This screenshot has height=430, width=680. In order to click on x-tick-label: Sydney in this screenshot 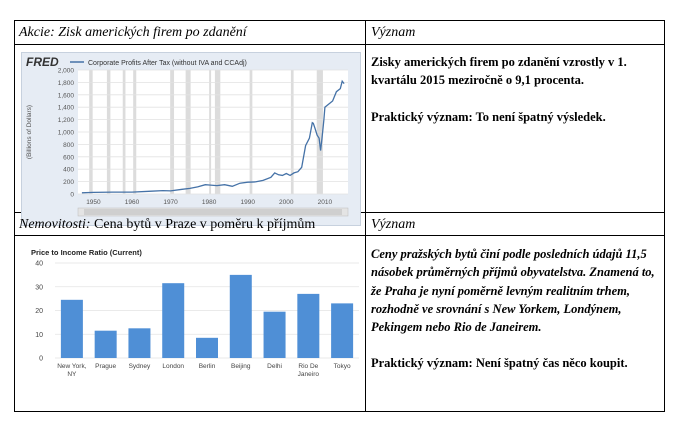, I will do `click(140, 366)`.